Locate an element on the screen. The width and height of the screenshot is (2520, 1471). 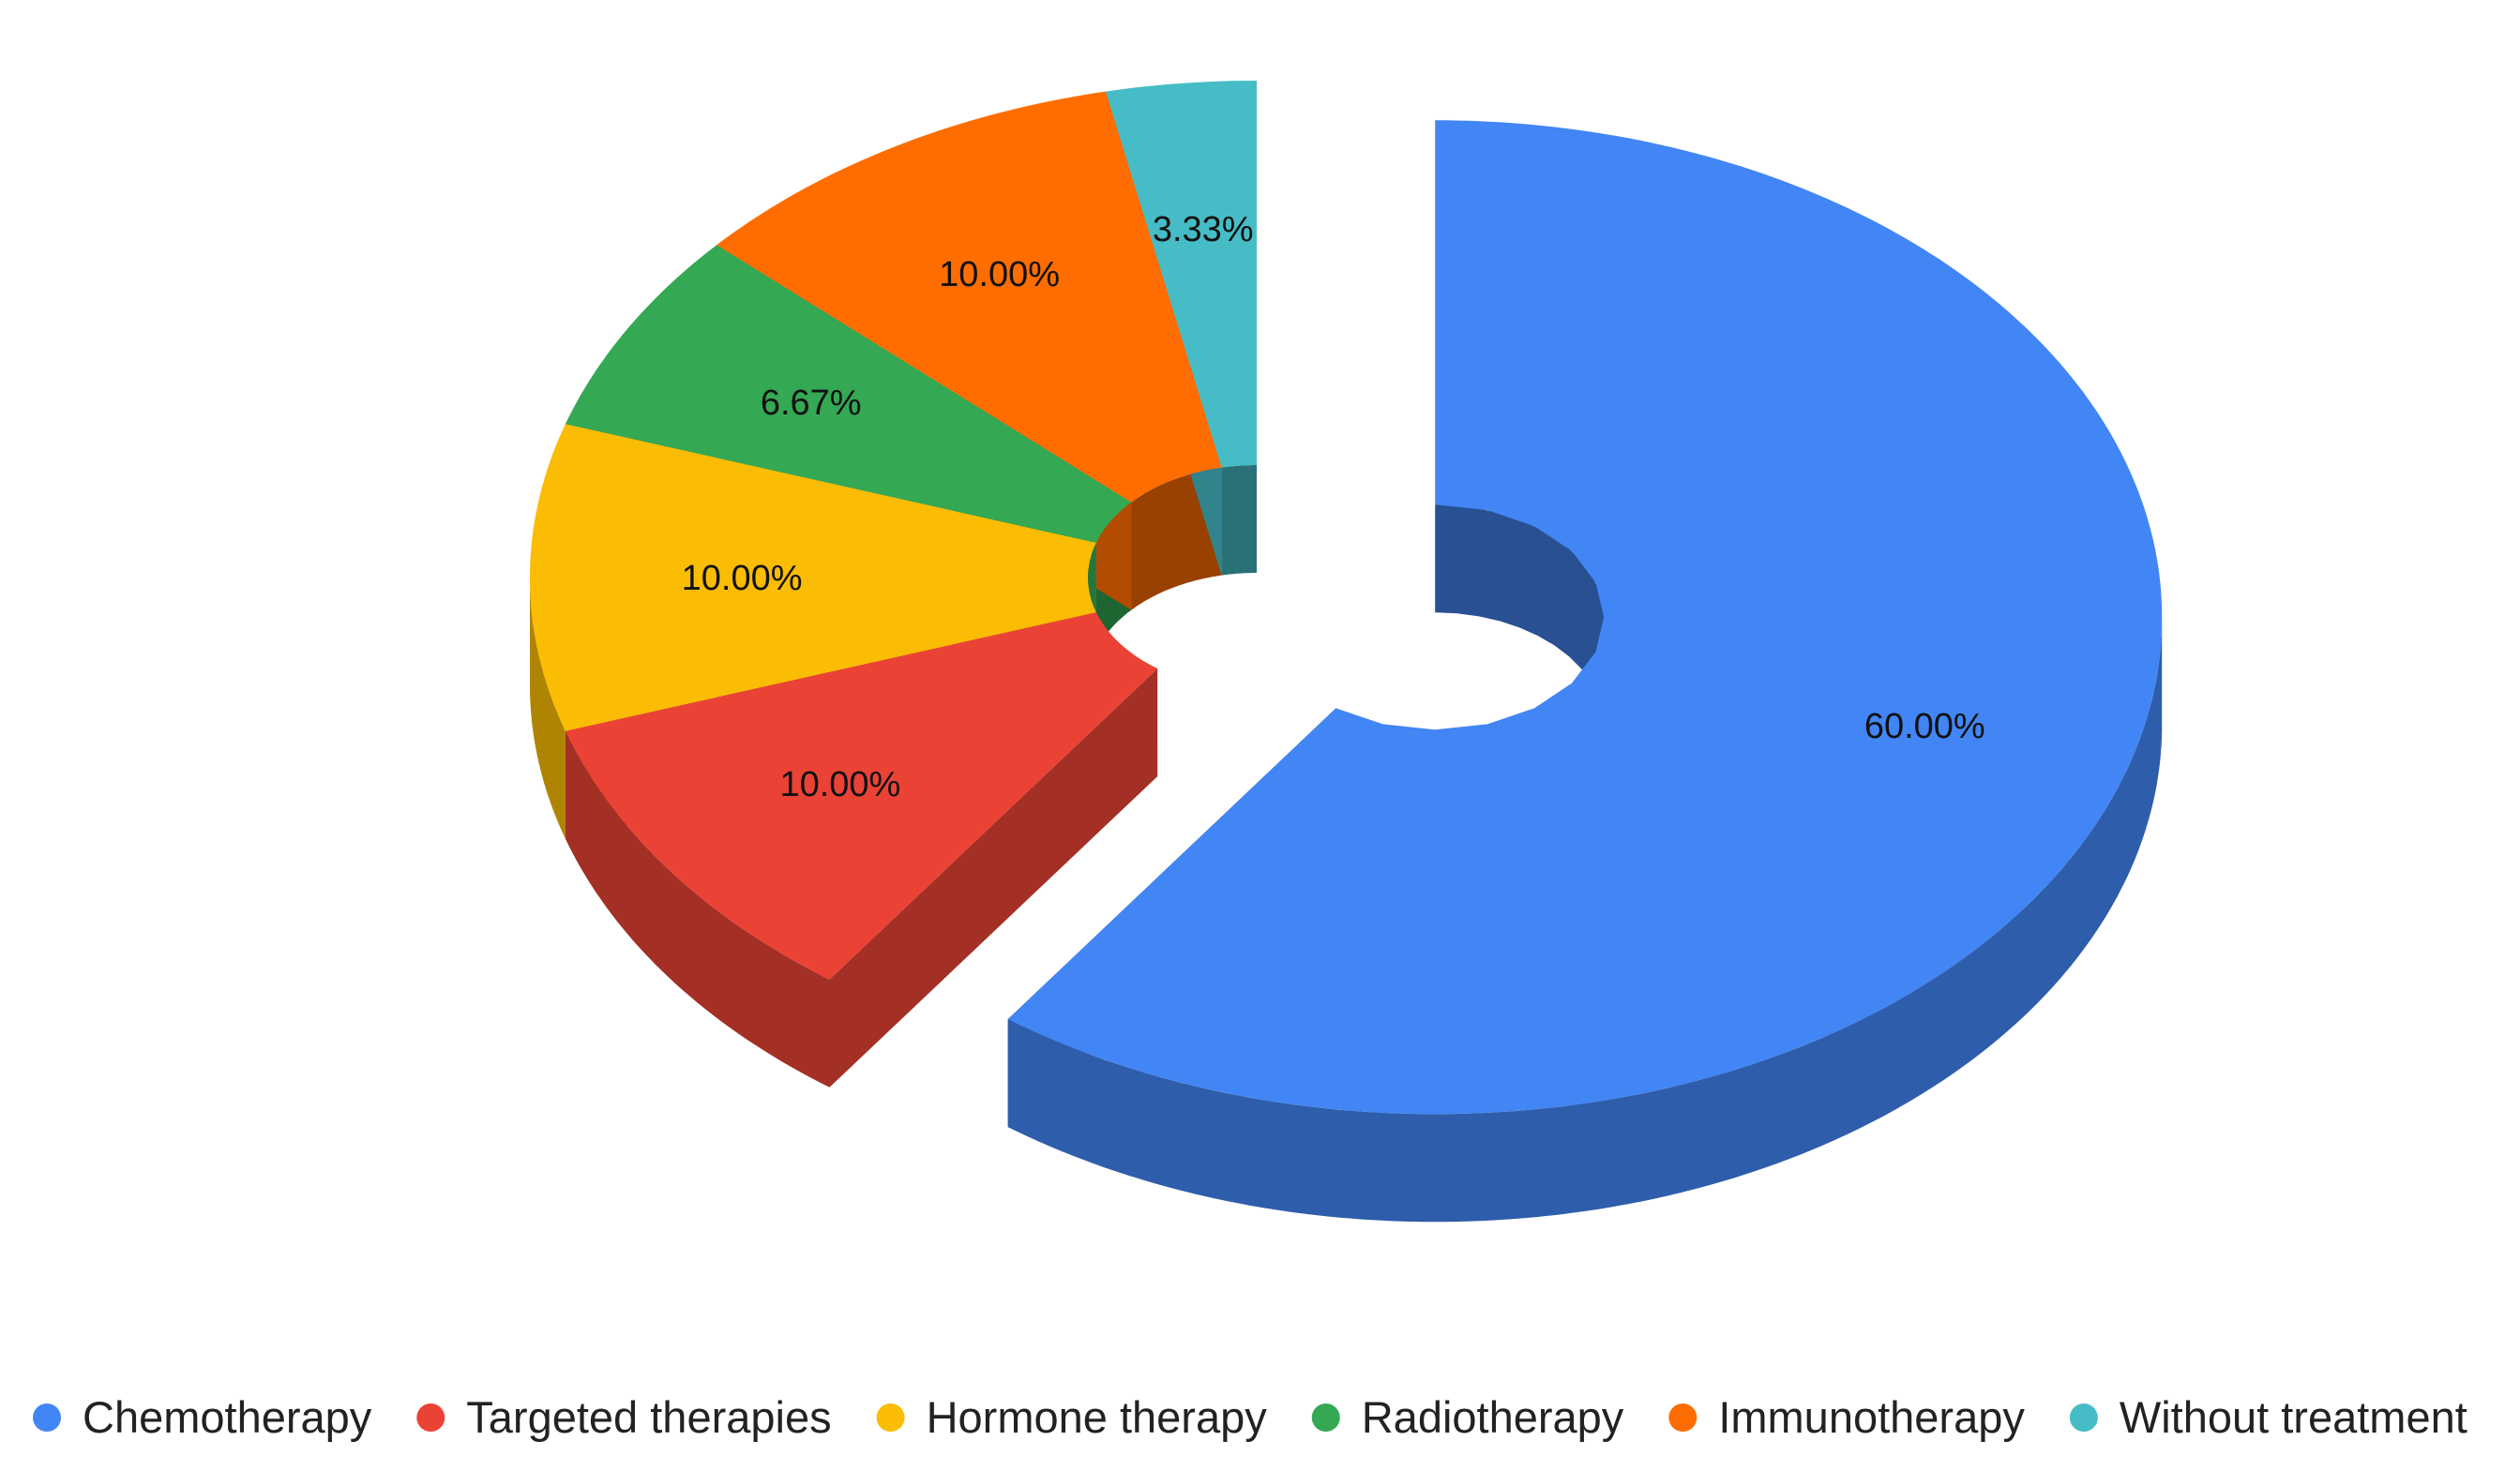
legend-item-immunotherapy: Immunotherapy is located at coordinates (1846, 1417).